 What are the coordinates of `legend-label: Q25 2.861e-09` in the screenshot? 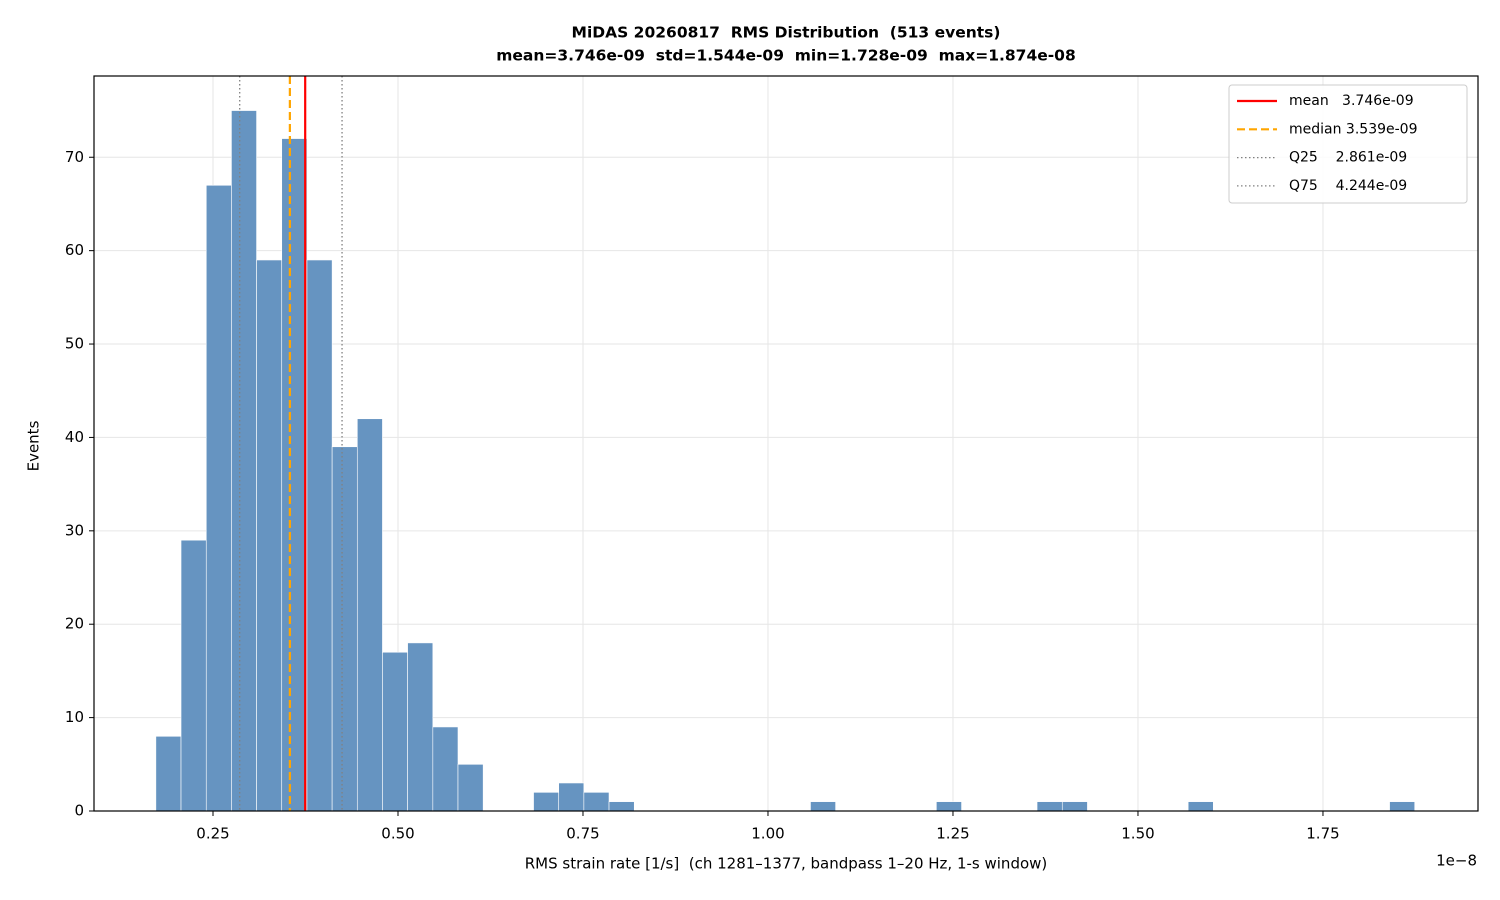 It's located at (1348, 158).